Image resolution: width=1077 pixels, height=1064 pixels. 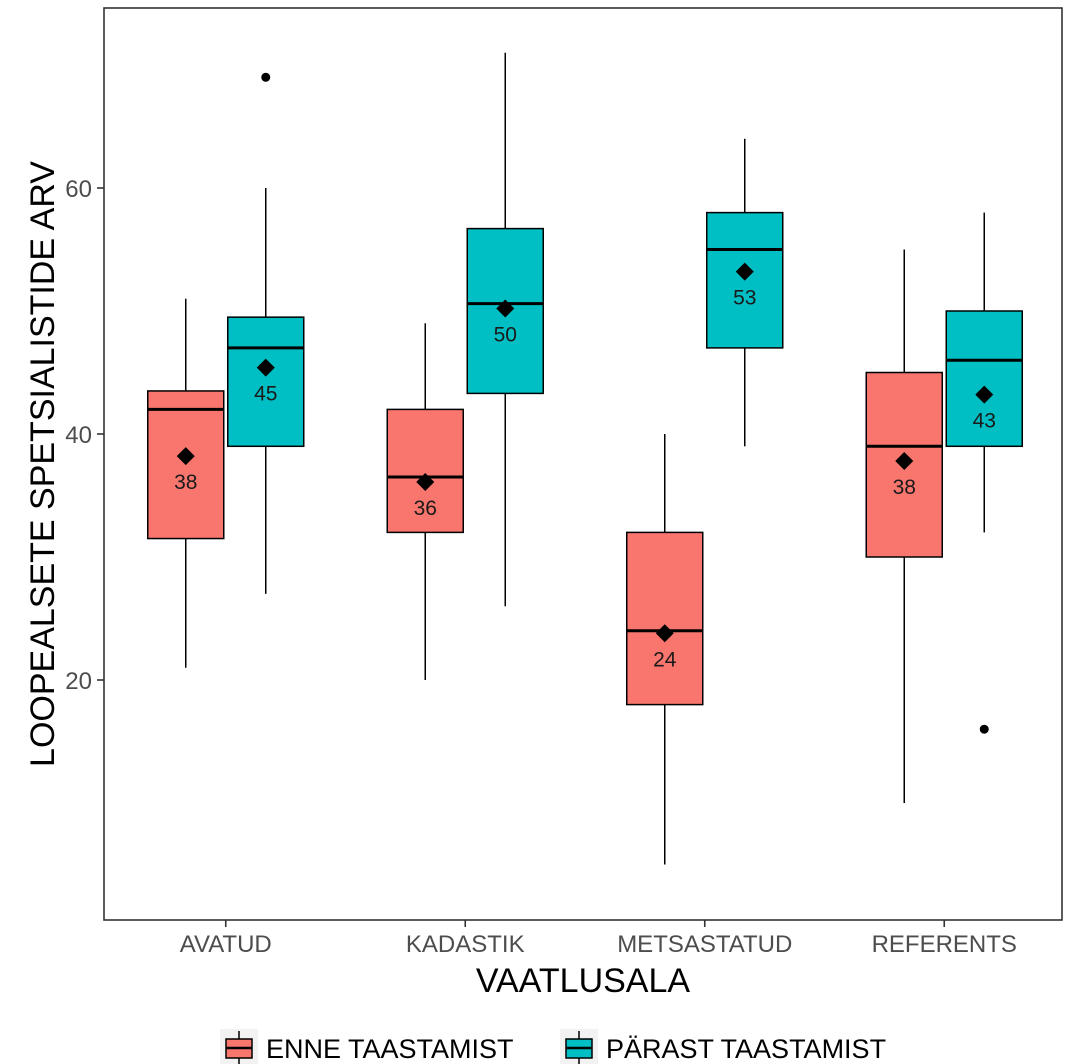 I want to click on legend-label: PÄRAST TAASTAMIST, so click(x=746, y=1049).